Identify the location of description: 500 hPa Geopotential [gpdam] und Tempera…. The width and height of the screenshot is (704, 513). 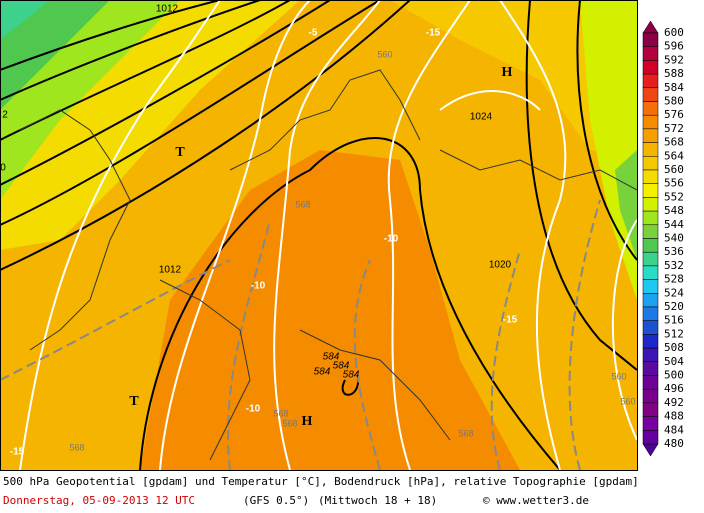
(321, 481).